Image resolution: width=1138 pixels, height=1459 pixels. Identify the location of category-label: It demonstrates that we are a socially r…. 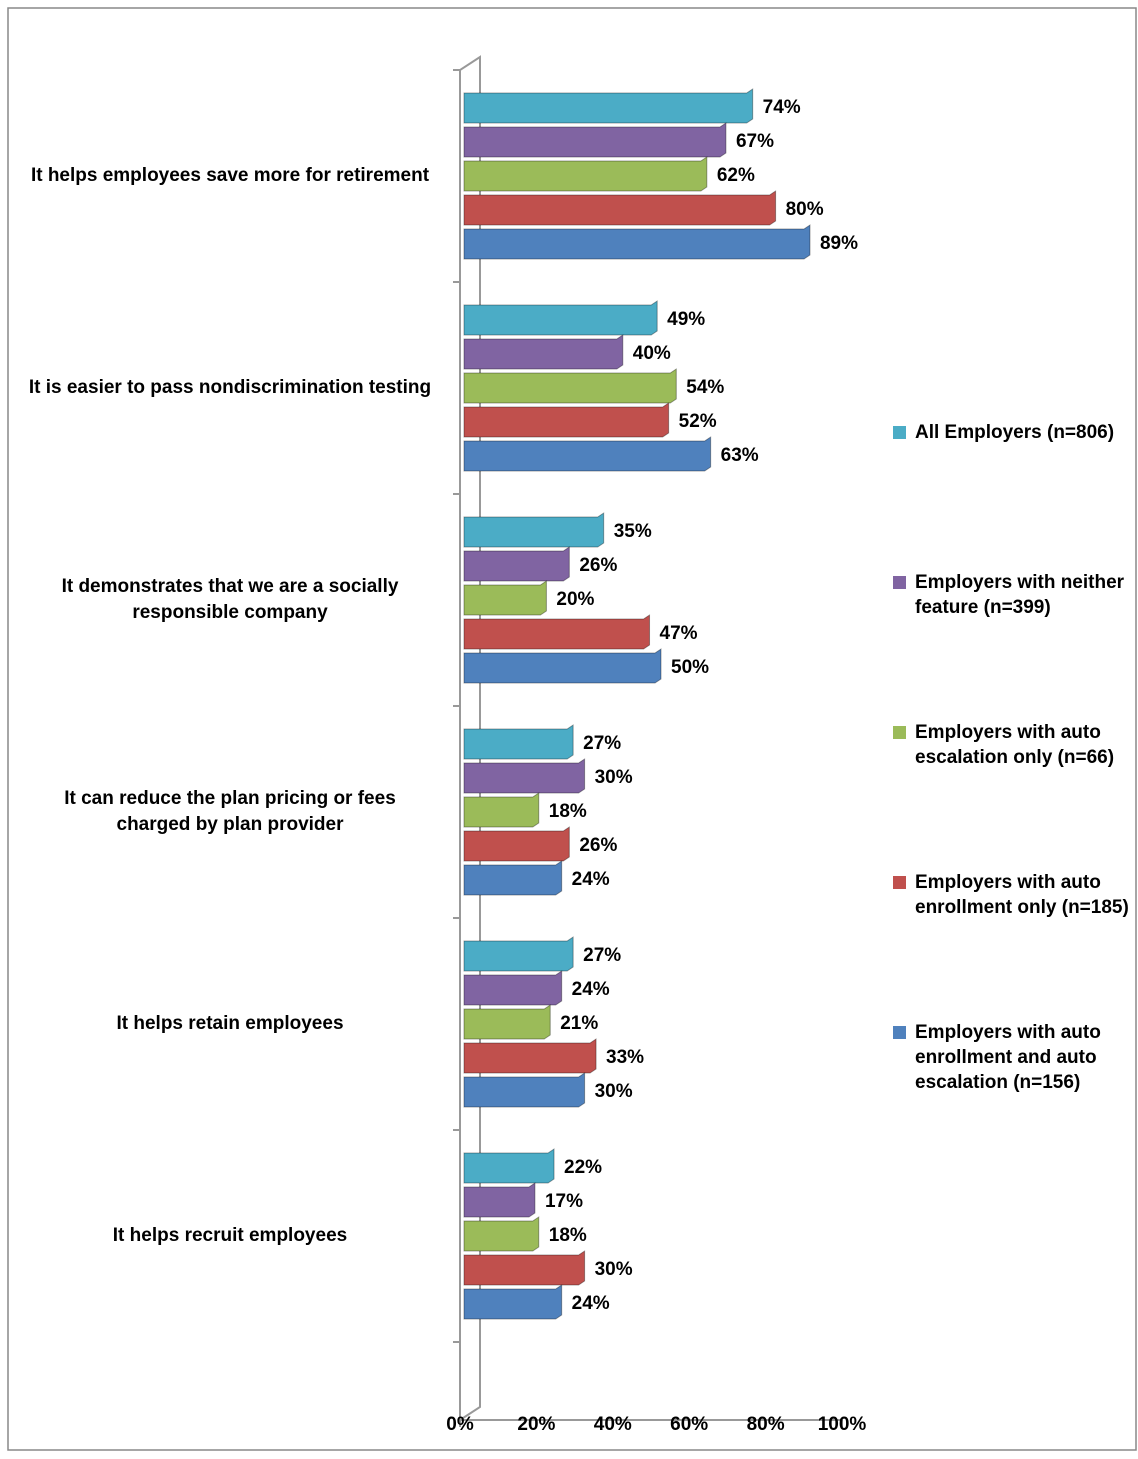
(230, 599).